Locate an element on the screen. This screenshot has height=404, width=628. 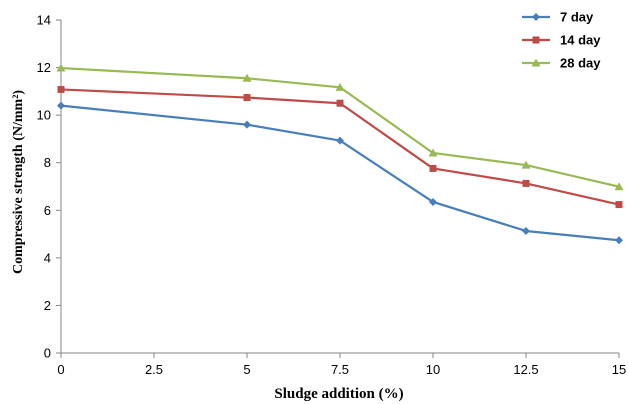
legend-label: 14 day is located at coordinates (580, 40).